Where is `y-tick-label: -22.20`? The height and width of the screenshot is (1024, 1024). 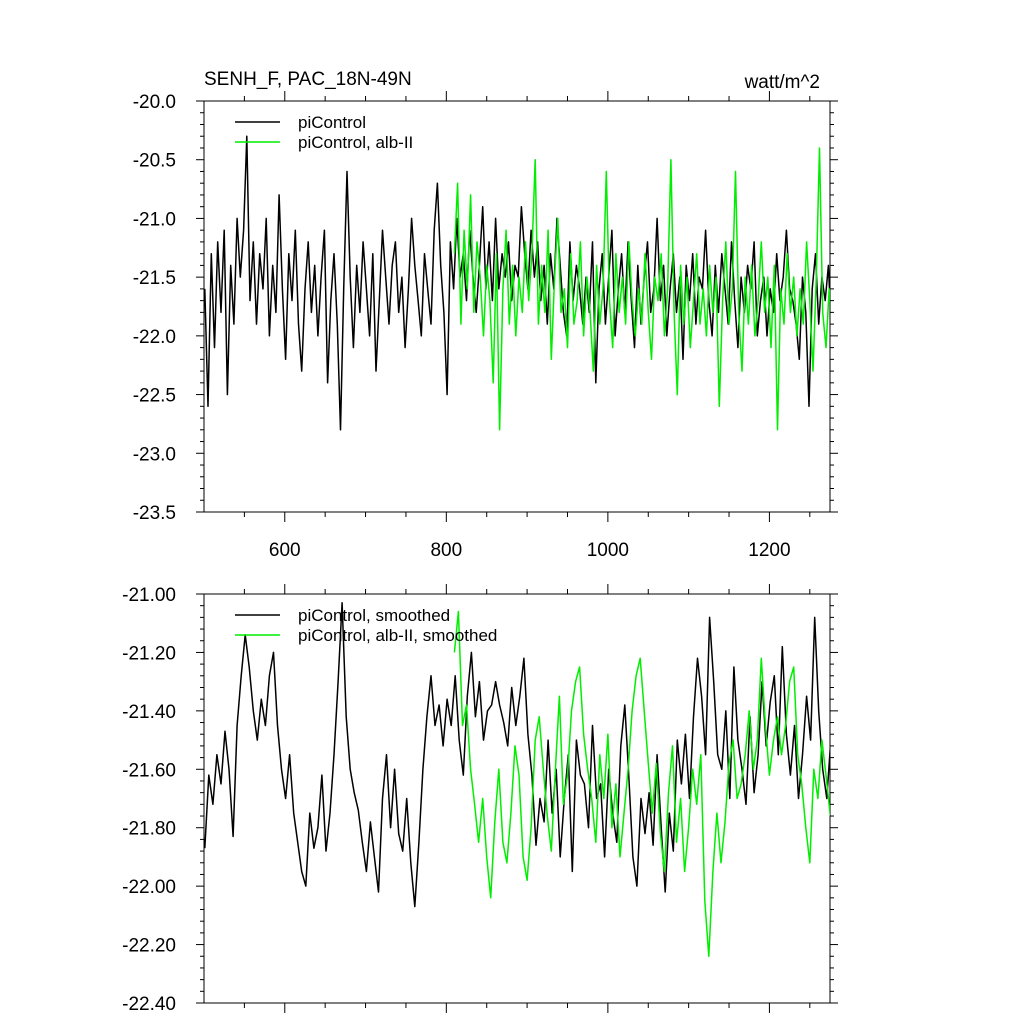 y-tick-label: -22.20 is located at coordinates (149, 946).